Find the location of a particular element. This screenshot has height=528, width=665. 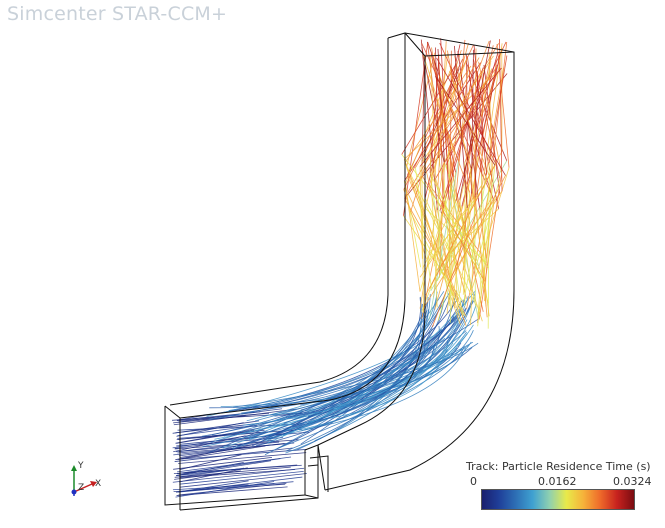

y-axis-label: Y is located at coordinates (80, 466).